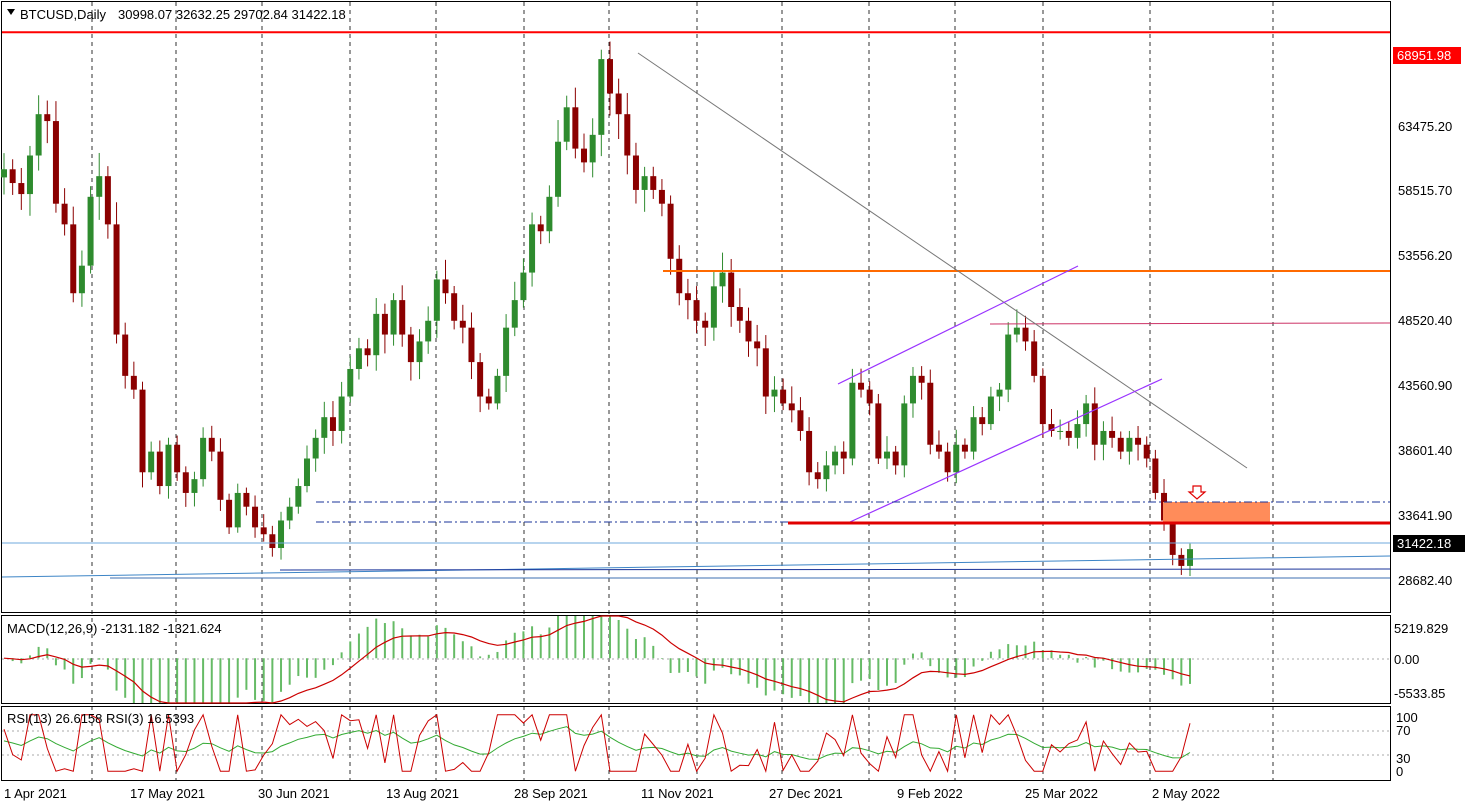 This screenshot has height=807, width=1471. Describe the element at coordinates (806, 793) in the screenshot. I see `time-label: 27 Dec 2021` at that location.